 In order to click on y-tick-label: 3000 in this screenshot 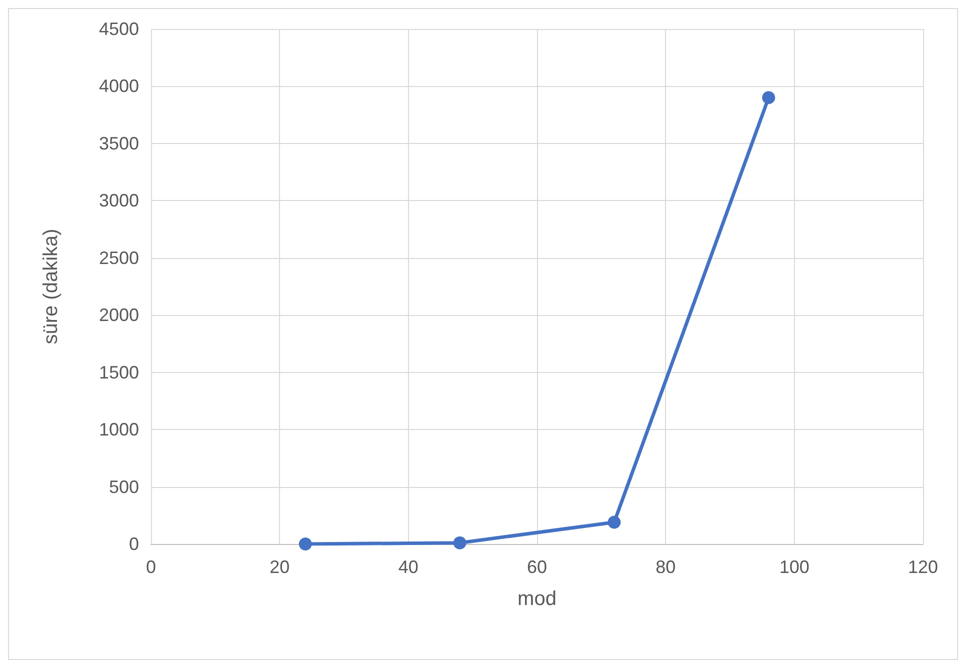, I will do `click(118, 200)`.